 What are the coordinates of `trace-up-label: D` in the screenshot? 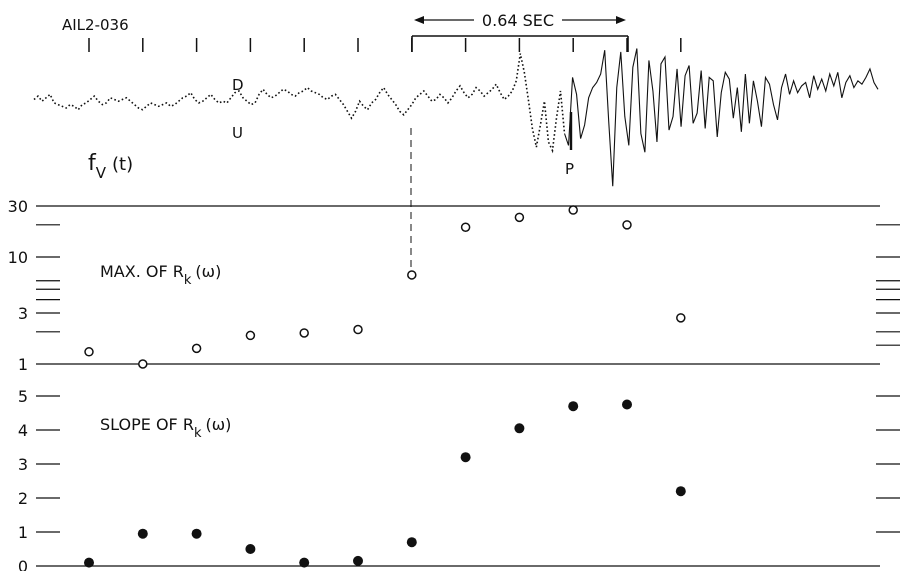 It's located at (238, 85).